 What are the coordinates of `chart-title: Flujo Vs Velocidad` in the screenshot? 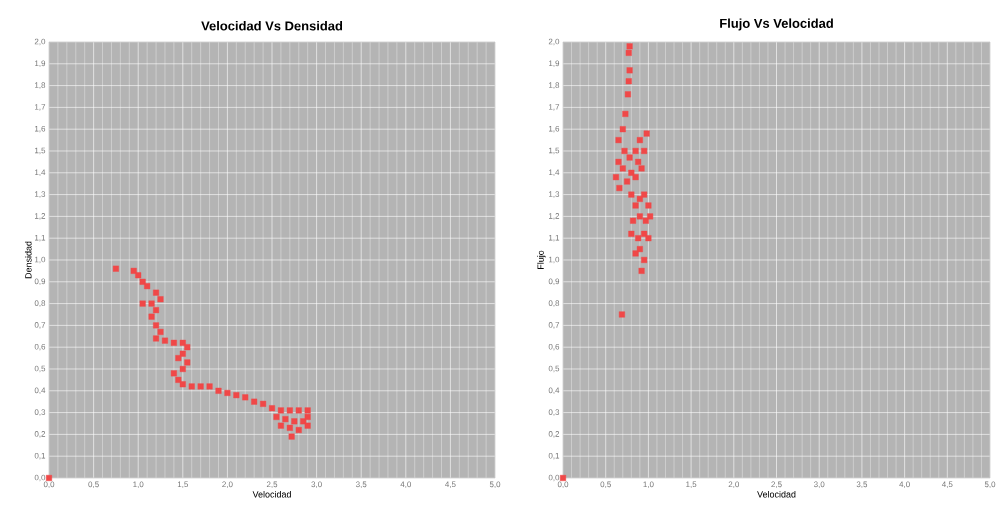 It's located at (776, 24).